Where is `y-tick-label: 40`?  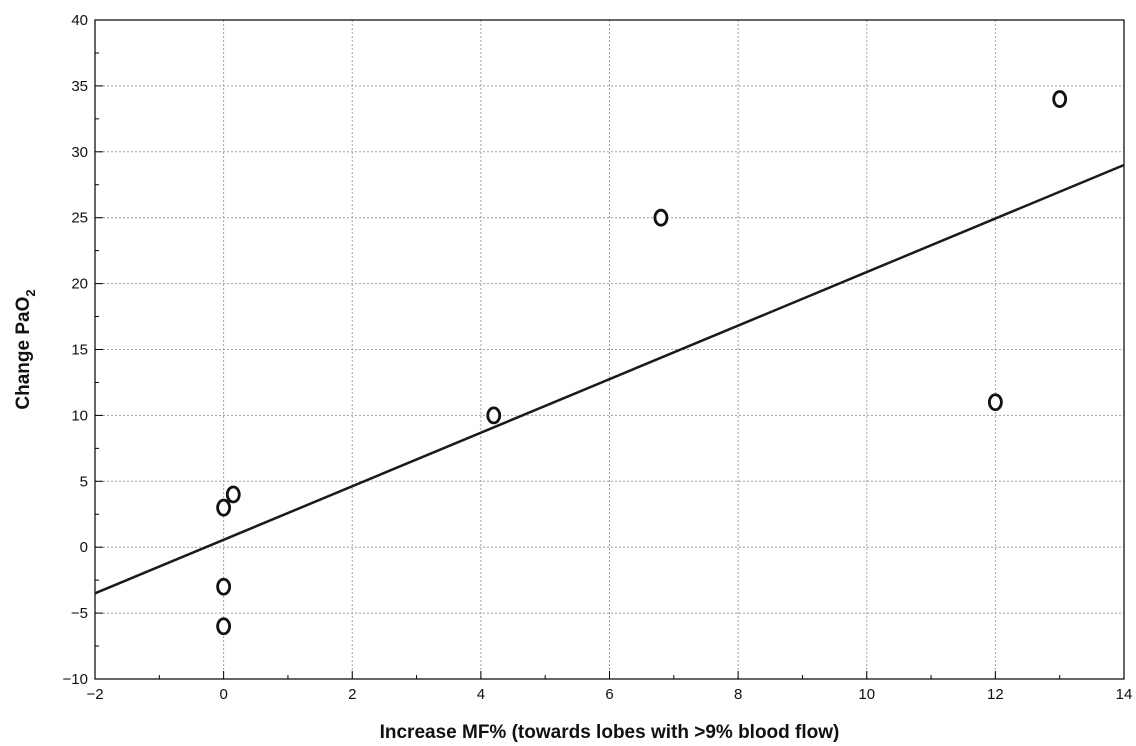 y-tick-label: 40 is located at coordinates (79, 20).